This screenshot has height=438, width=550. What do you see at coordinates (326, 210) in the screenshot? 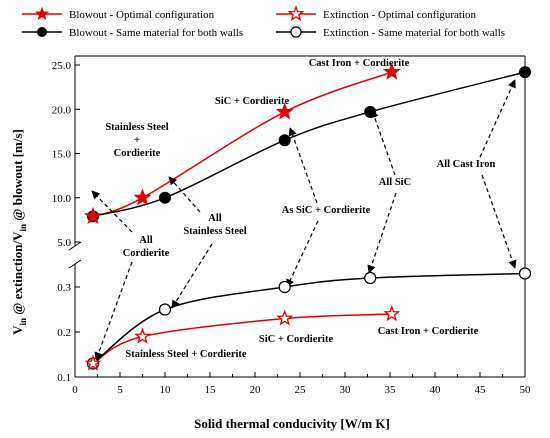
I see `annotation-label: As SiC + Cordierite` at bounding box center [326, 210].